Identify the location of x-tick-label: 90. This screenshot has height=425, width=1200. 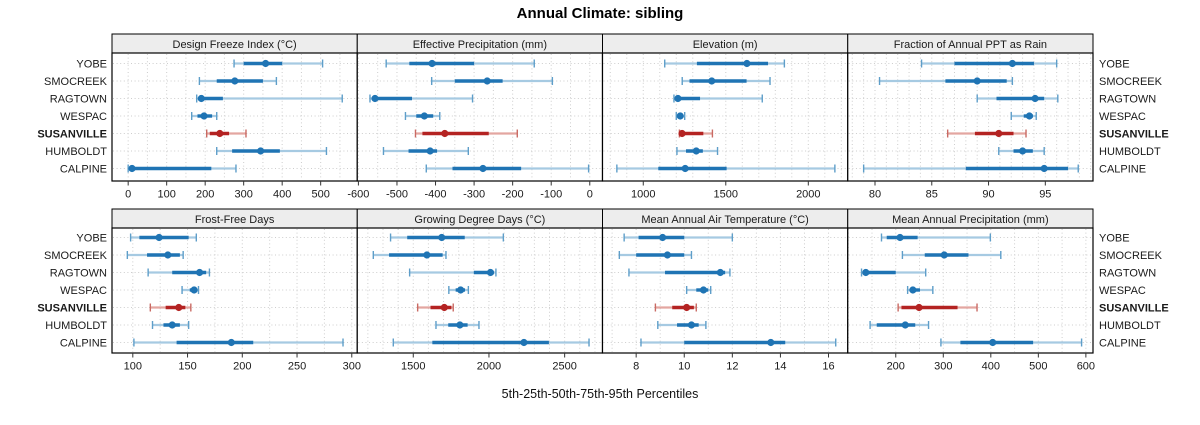
(988, 195).